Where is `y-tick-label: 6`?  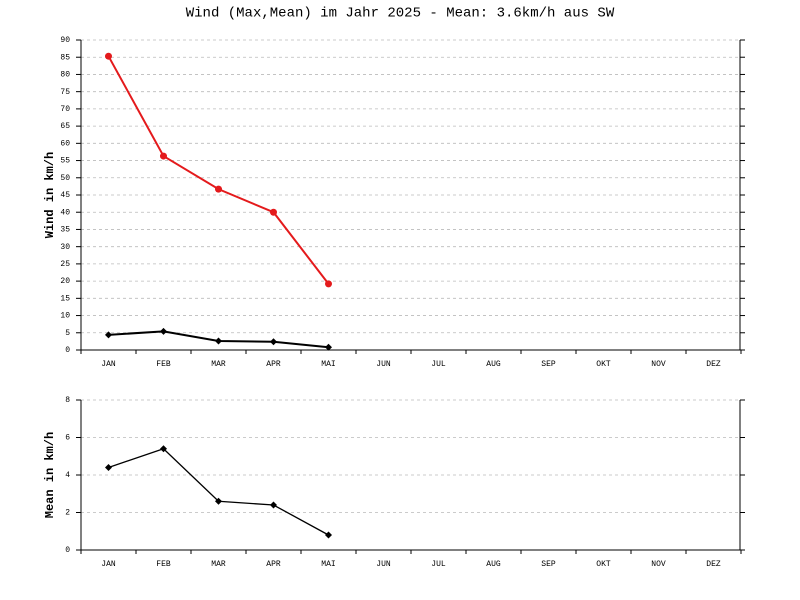
y-tick-label: 6 is located at coordinates (67, 438).